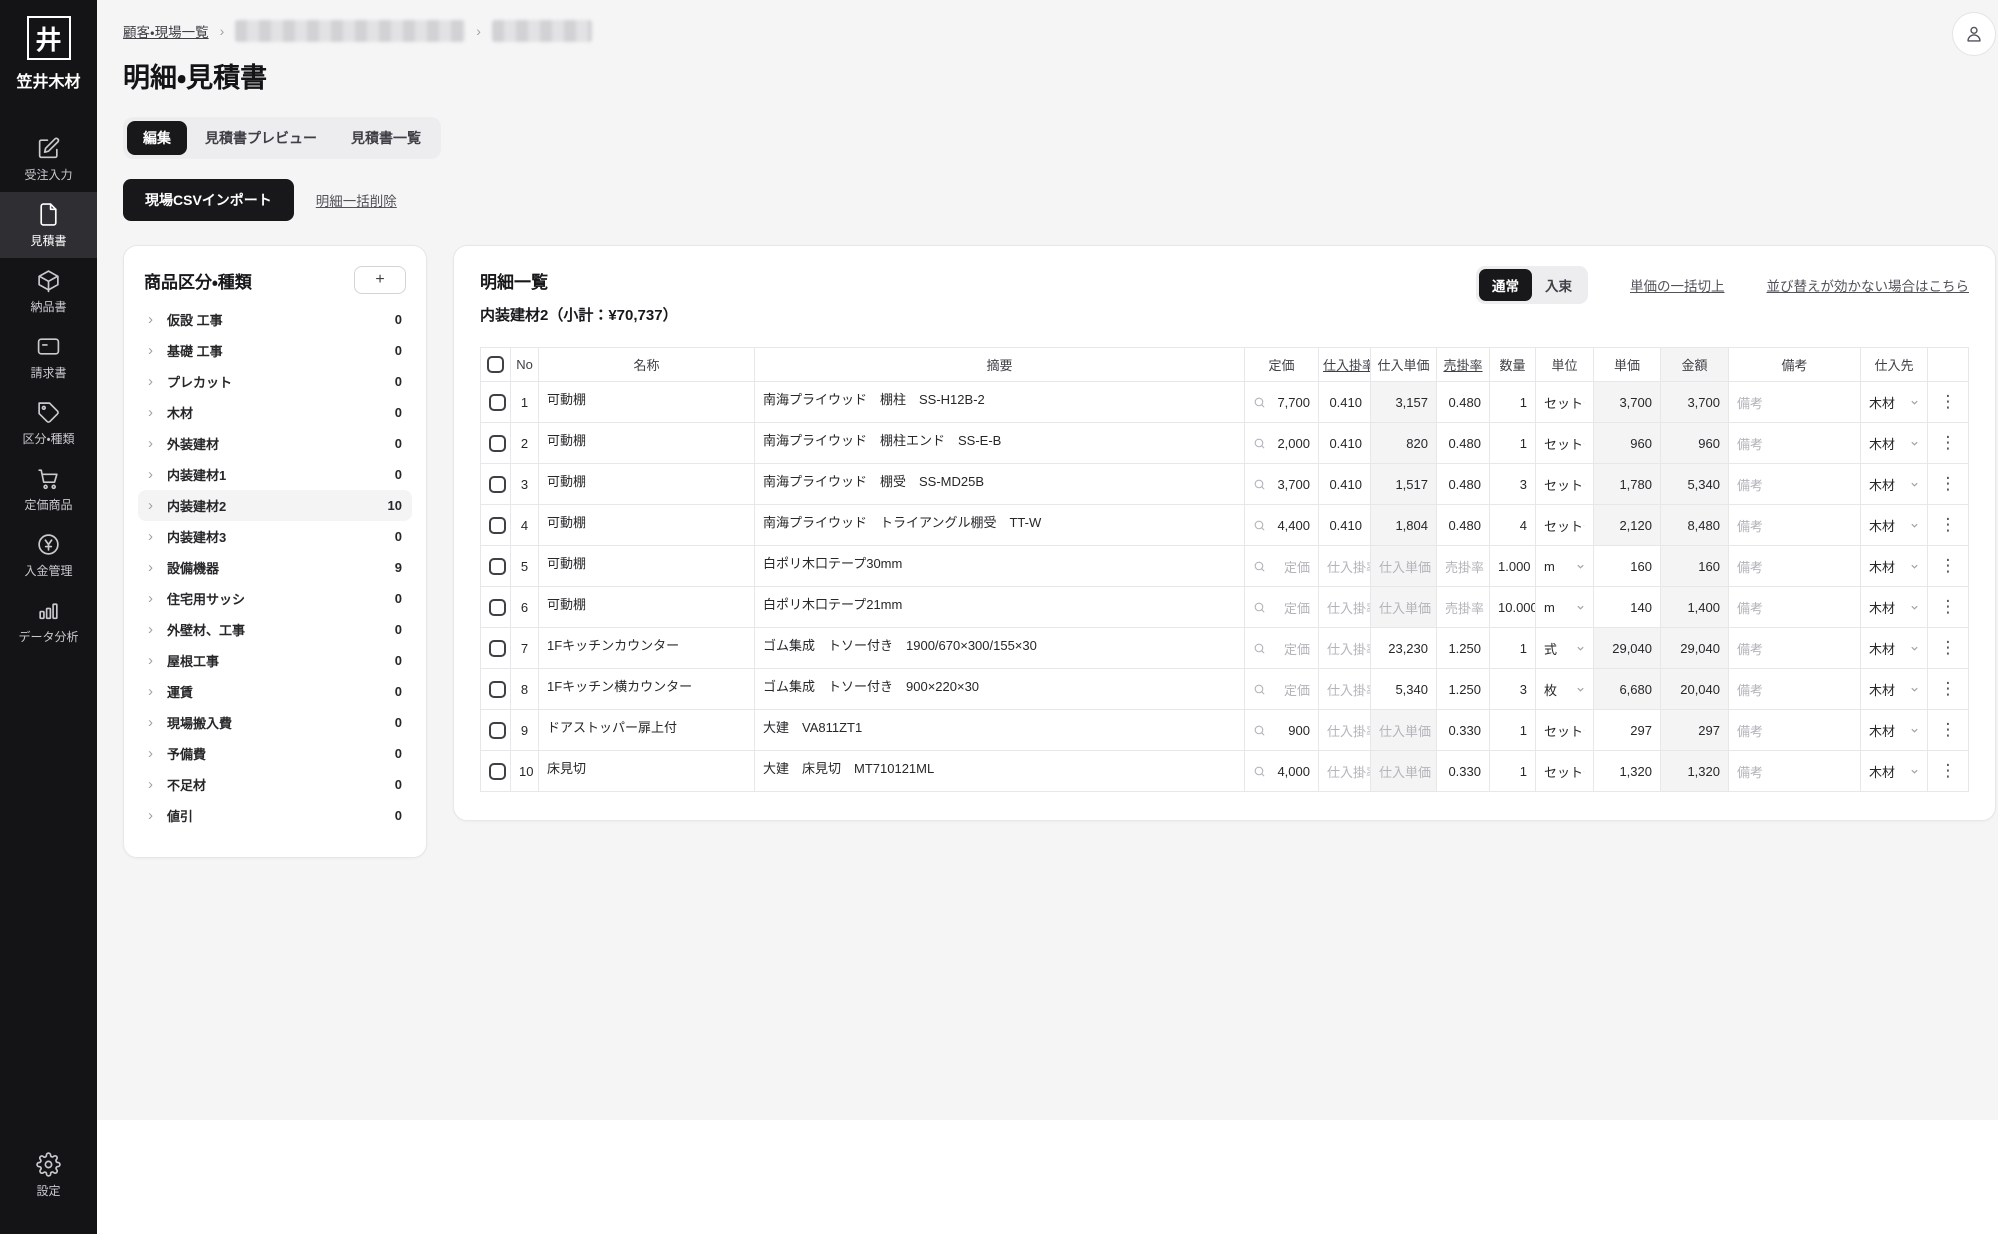 Image resolution: width=1998 pixels, height=1234 pixels. Describe the element at coordinates (275, 536) in the screenshot. I see `category-item: › 内装建材3 0` at that location.